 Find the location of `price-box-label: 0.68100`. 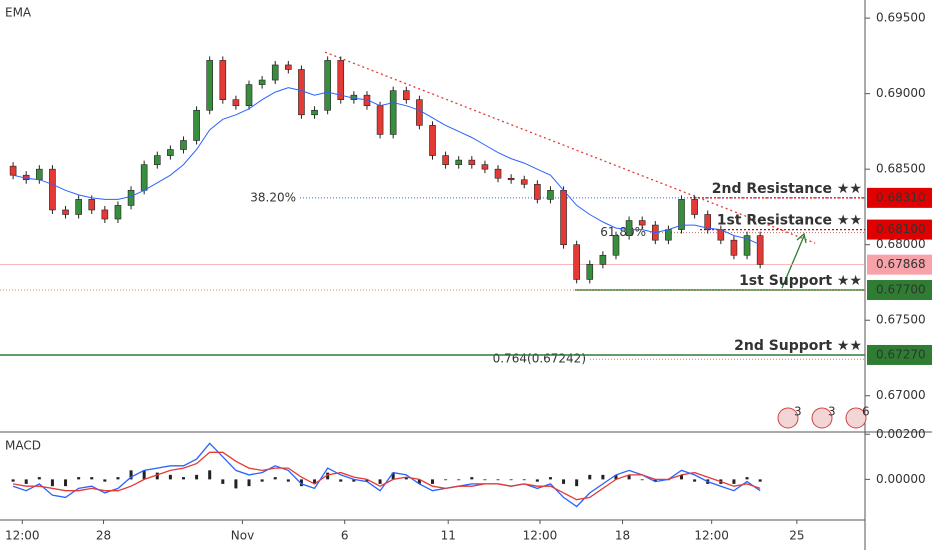

price-box-label: 0.68100 is located at coordinates (901, 229).